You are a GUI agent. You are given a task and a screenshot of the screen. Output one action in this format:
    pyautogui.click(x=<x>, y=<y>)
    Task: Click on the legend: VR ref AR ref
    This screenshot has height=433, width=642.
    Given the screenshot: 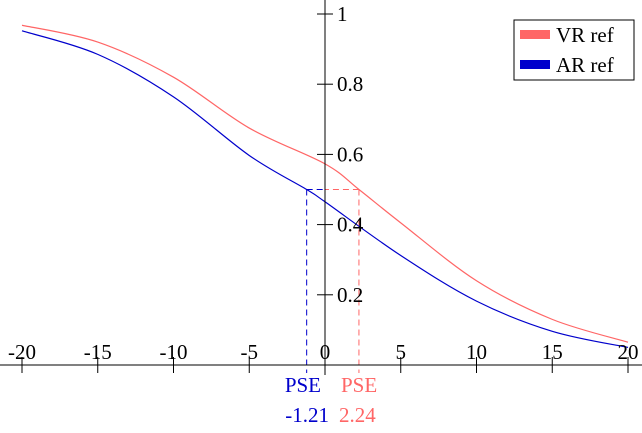 What is the action you would take?
    pyautogui.click(x=574, y=50)
    